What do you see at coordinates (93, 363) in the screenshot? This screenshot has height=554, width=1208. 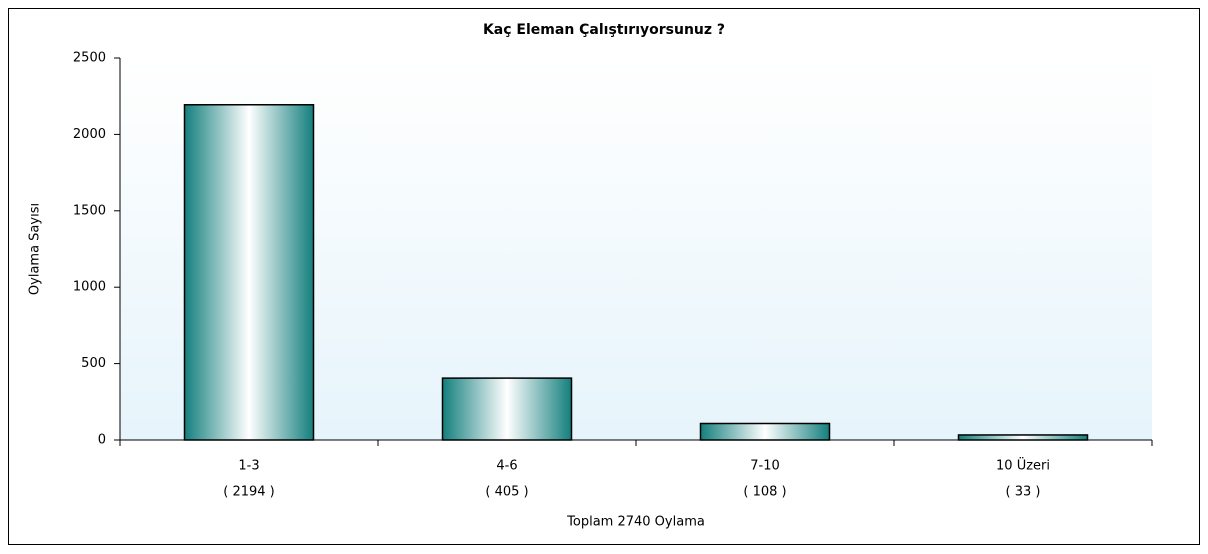 I see `y-tick-label: 500` at bounding box center [93, 363].